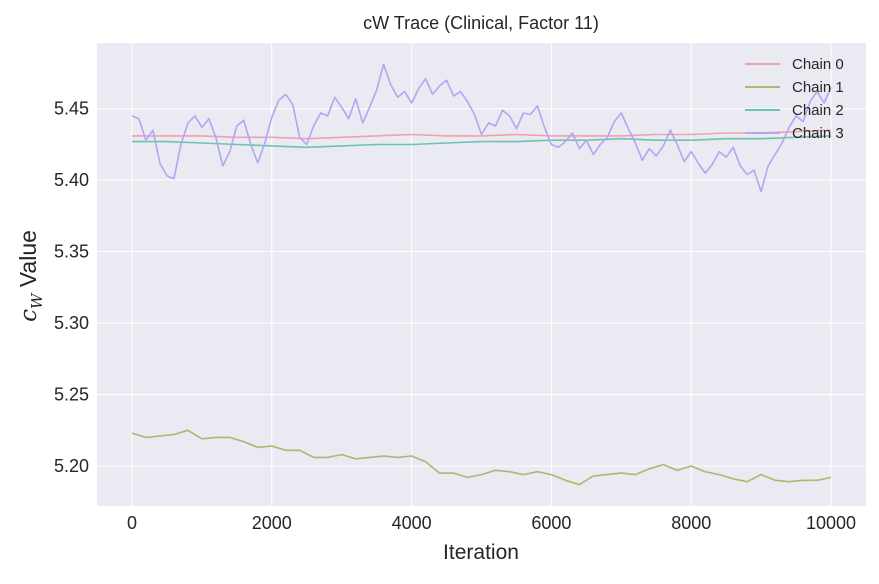 This screenshot has height=584, width=879. What do you see at coordinates (71, 109) in the screenshot?
I see `y-tick-label: 5.45` at bounding box center [71, 109].